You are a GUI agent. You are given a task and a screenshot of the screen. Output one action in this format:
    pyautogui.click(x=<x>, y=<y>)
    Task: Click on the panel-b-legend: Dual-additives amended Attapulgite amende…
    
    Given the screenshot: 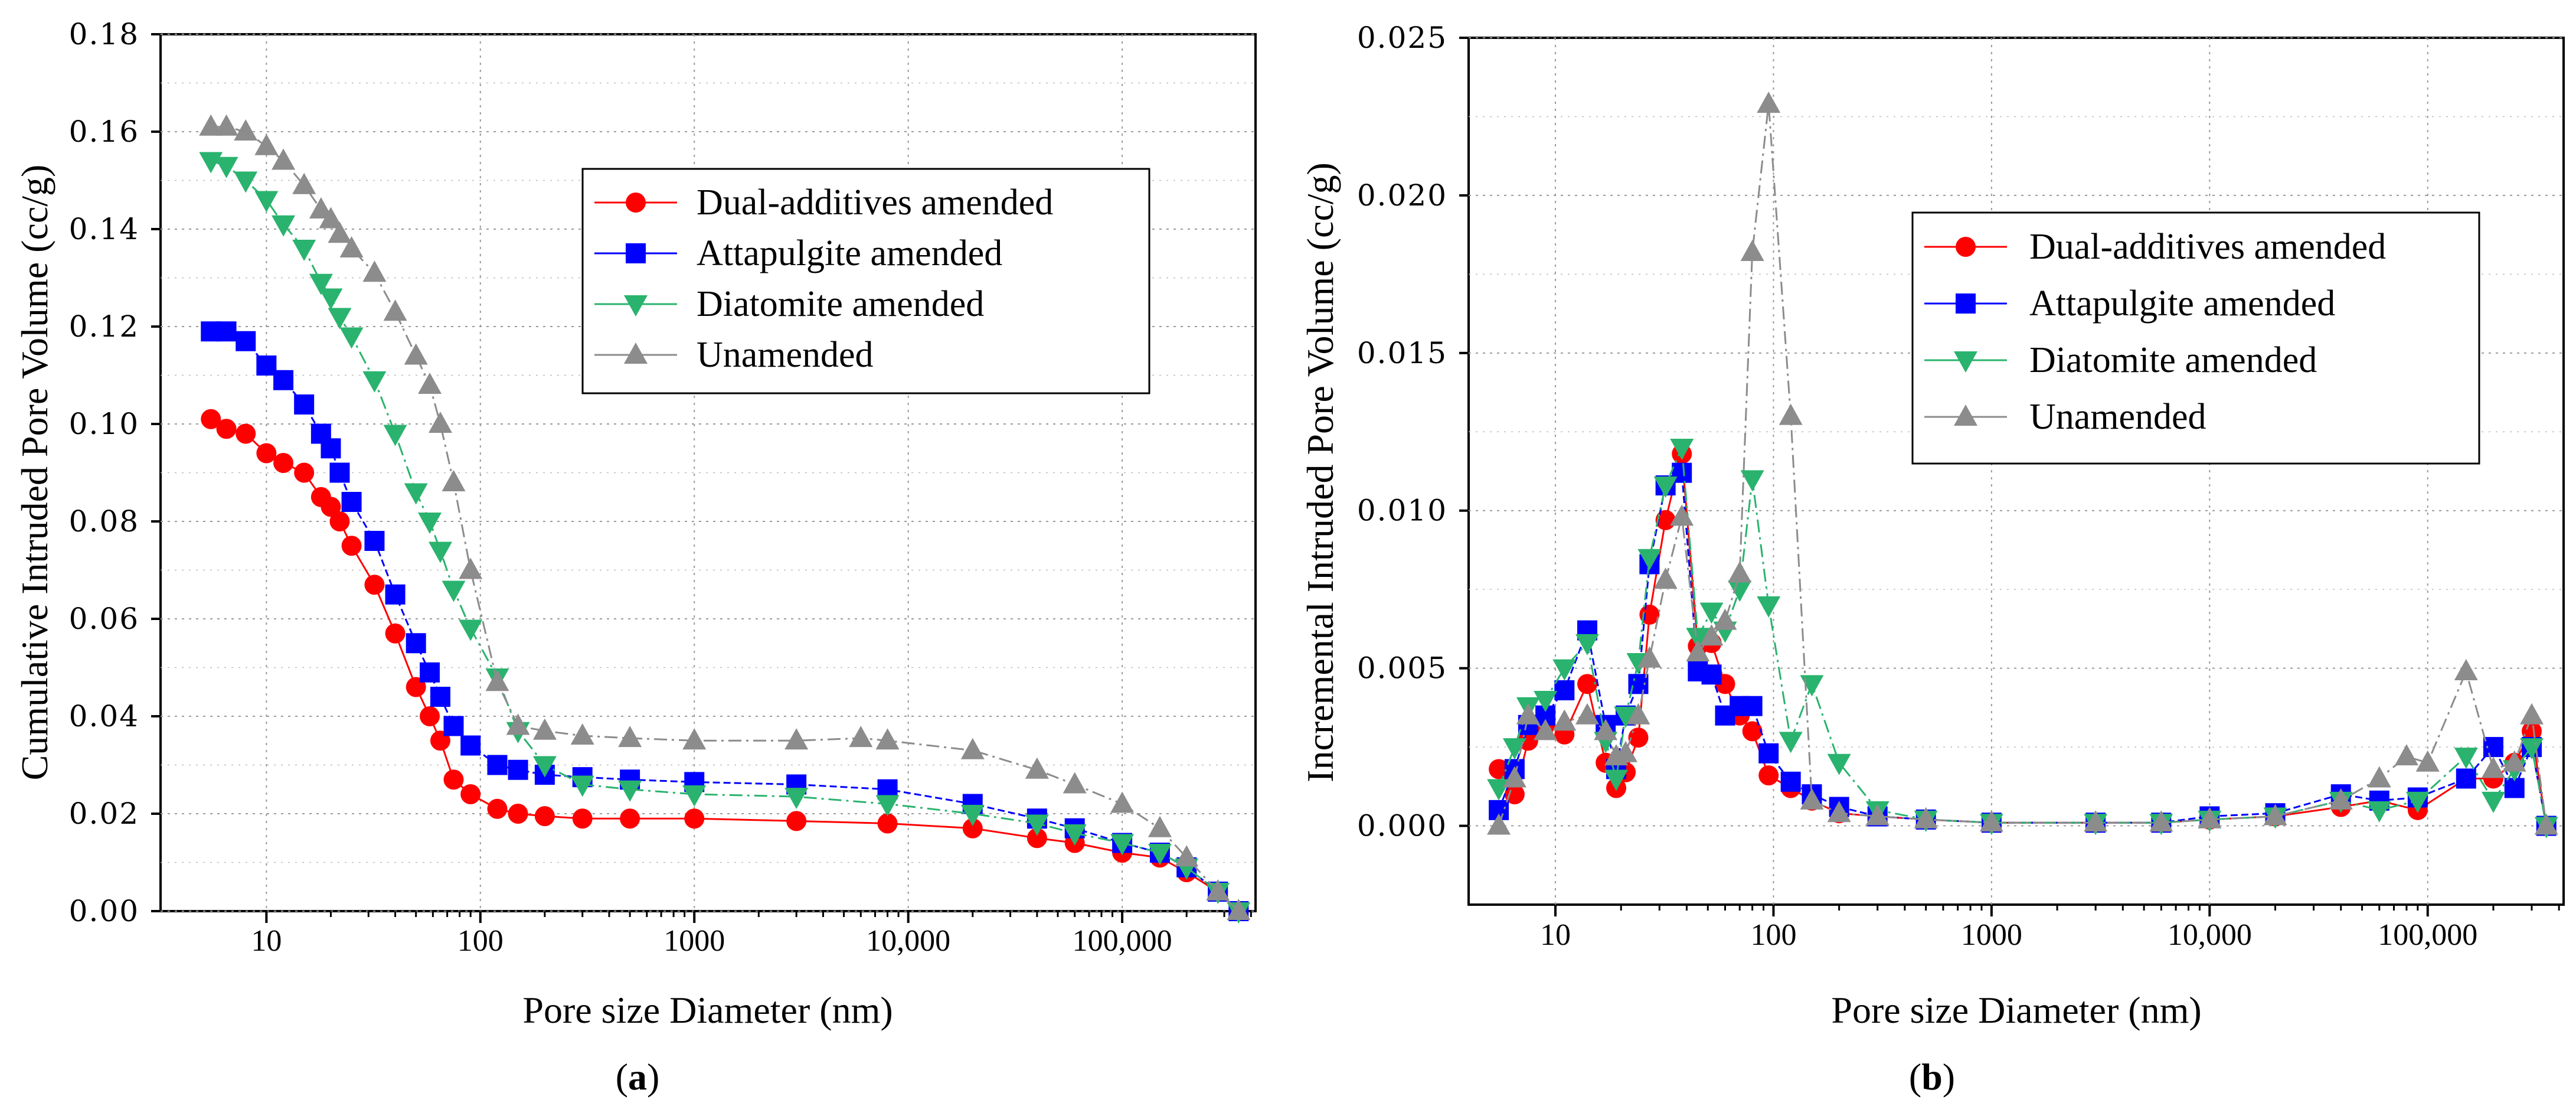 What is the action you would take?
    pyautogui.click(x=2195, y=338)
    